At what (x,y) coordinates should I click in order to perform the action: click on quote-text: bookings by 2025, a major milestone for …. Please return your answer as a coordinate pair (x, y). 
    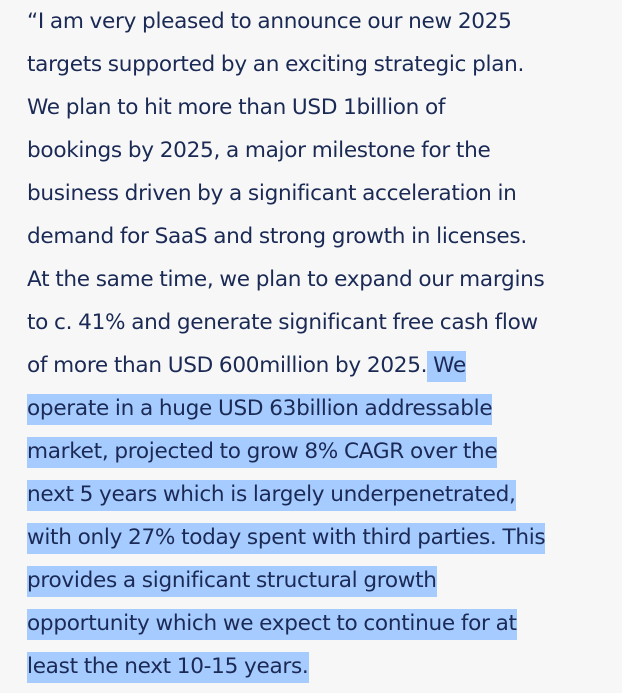
    Looking at the image, I should click on (259, 150).